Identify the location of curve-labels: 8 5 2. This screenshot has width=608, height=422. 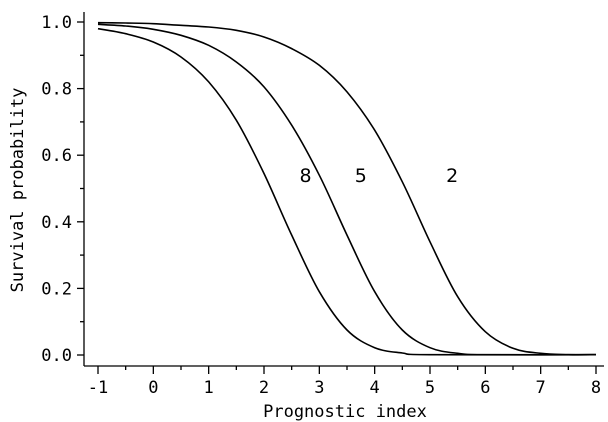
(378, 176).